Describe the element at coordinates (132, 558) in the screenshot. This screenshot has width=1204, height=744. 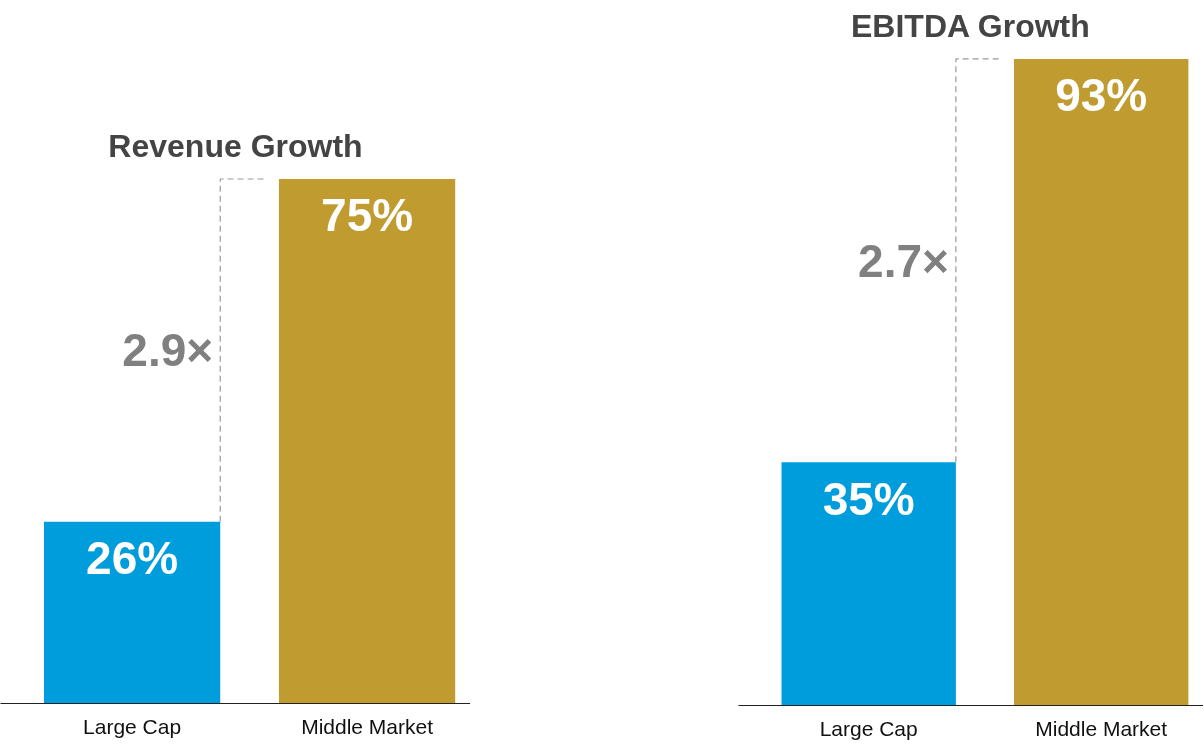
I see `data-label: 26%` at that location.